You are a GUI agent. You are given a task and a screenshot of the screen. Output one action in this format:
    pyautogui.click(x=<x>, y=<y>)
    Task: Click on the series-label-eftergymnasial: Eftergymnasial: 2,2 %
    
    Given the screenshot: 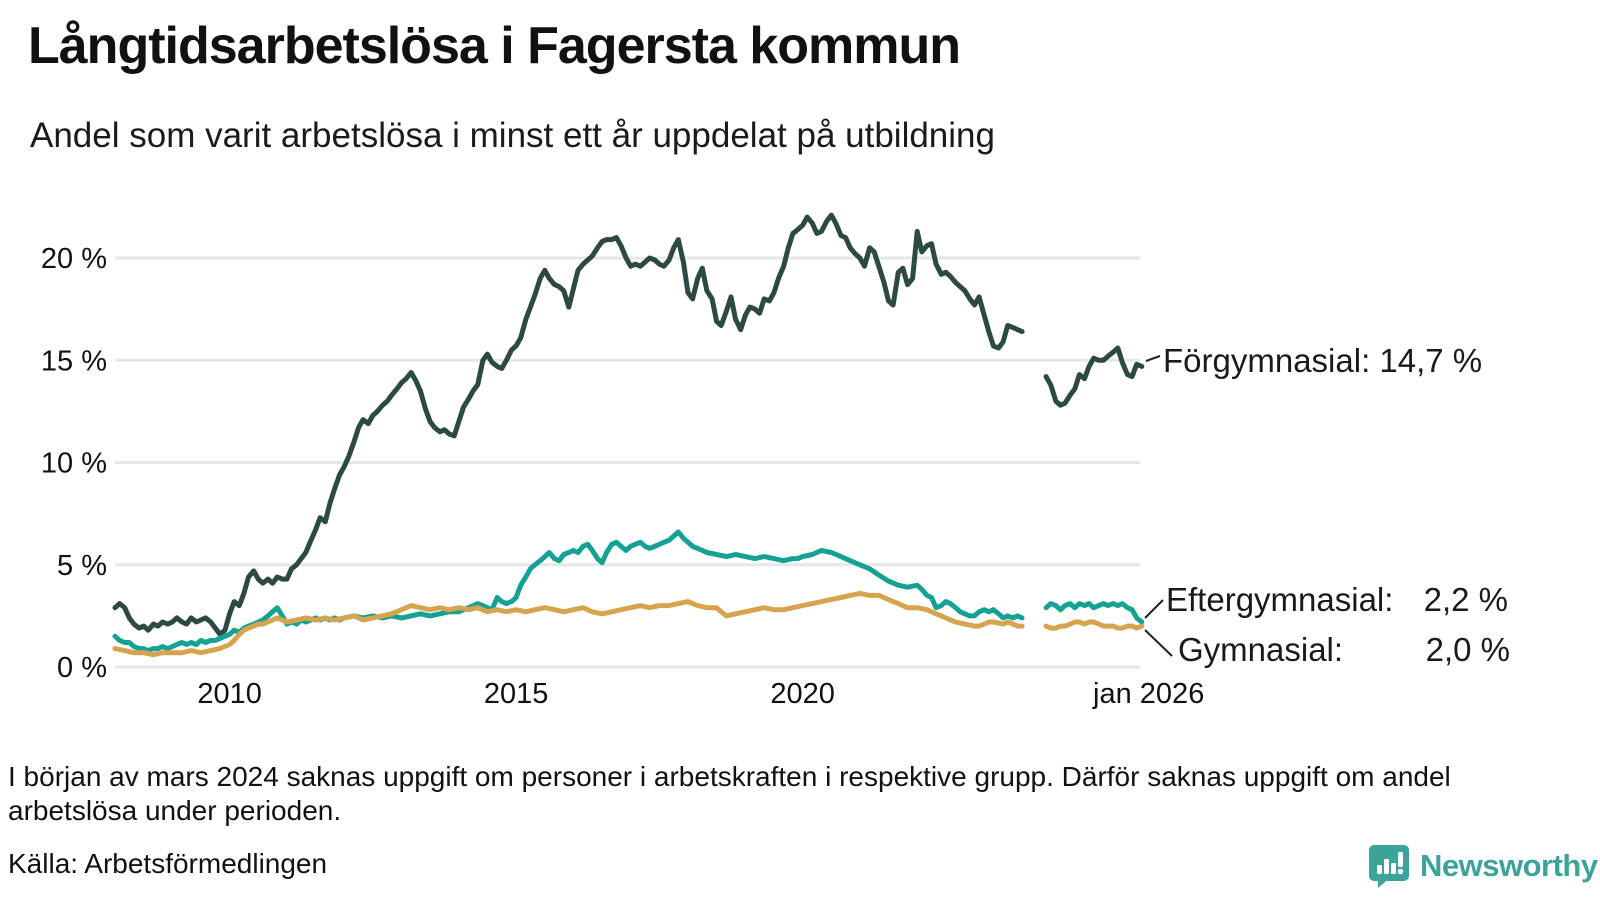 What is the action you would take?
    pyautogui.click(x=1337, y=600)
    